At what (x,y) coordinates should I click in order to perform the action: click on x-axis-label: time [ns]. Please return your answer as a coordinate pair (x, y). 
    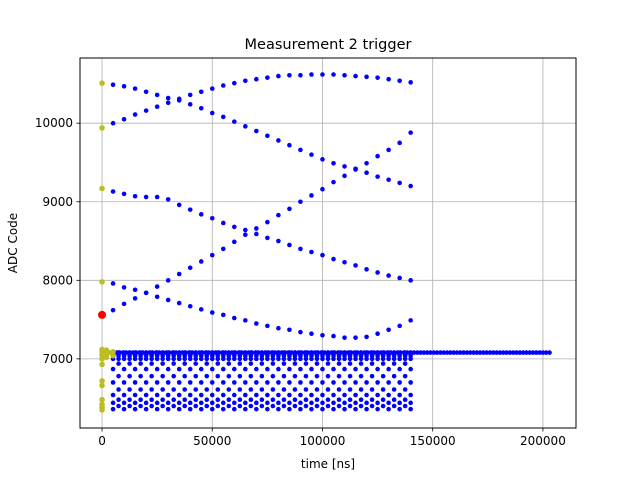
    Looking at the image, I should click on (328, 464).